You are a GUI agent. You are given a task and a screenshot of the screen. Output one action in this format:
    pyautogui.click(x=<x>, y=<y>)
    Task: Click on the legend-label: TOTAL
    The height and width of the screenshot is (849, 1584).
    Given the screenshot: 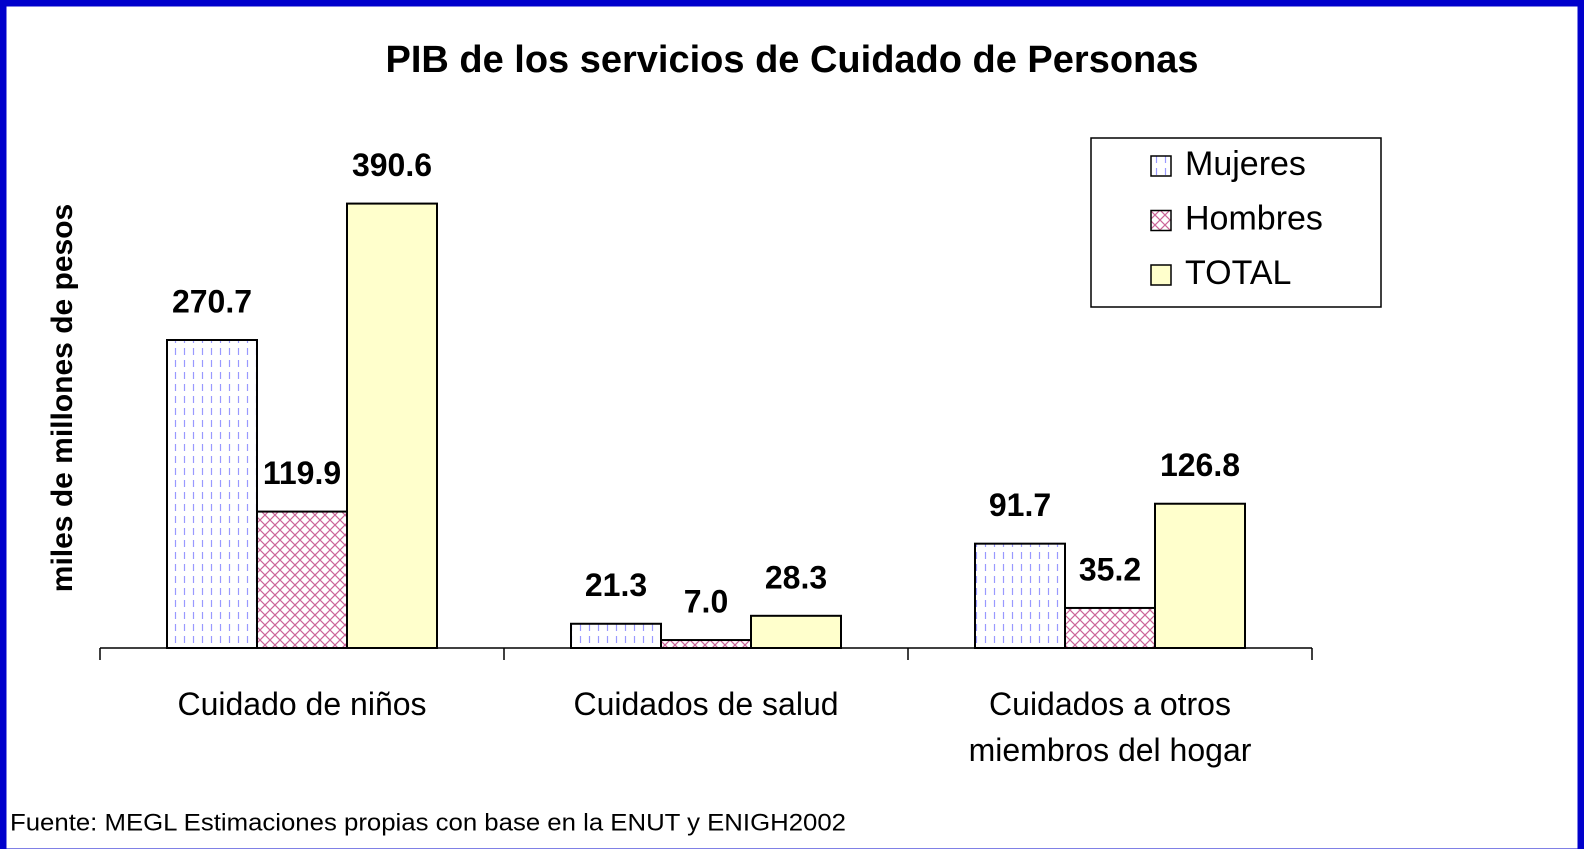 What is the action you would take?
    pyautogui.click(x=1238, y=273)
    